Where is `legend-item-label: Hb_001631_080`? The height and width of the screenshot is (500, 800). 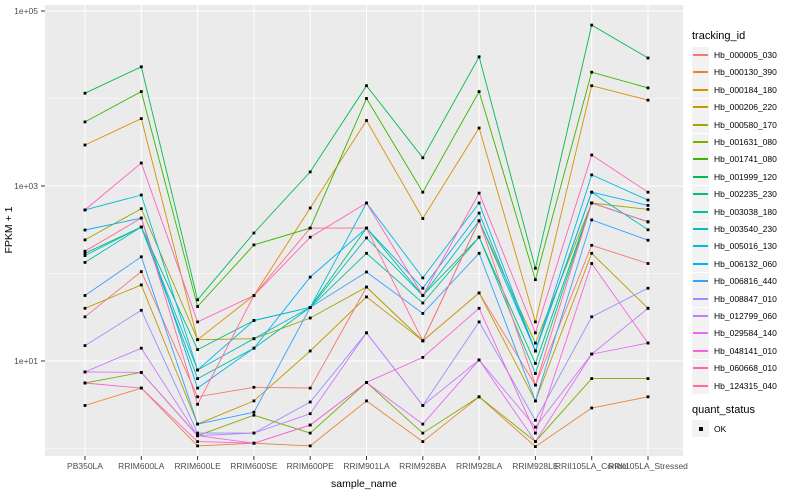
legend-item-label: Hb_001631_080 is located at coordinates (745, 142).